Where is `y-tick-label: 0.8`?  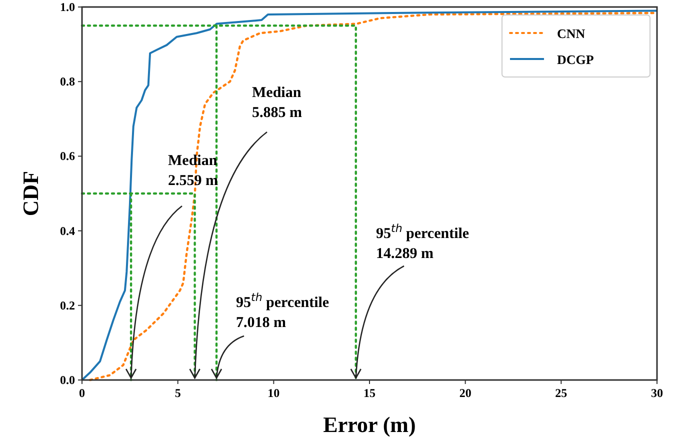
y-tick-label: 0.8 is located at coordinates (67, 81).